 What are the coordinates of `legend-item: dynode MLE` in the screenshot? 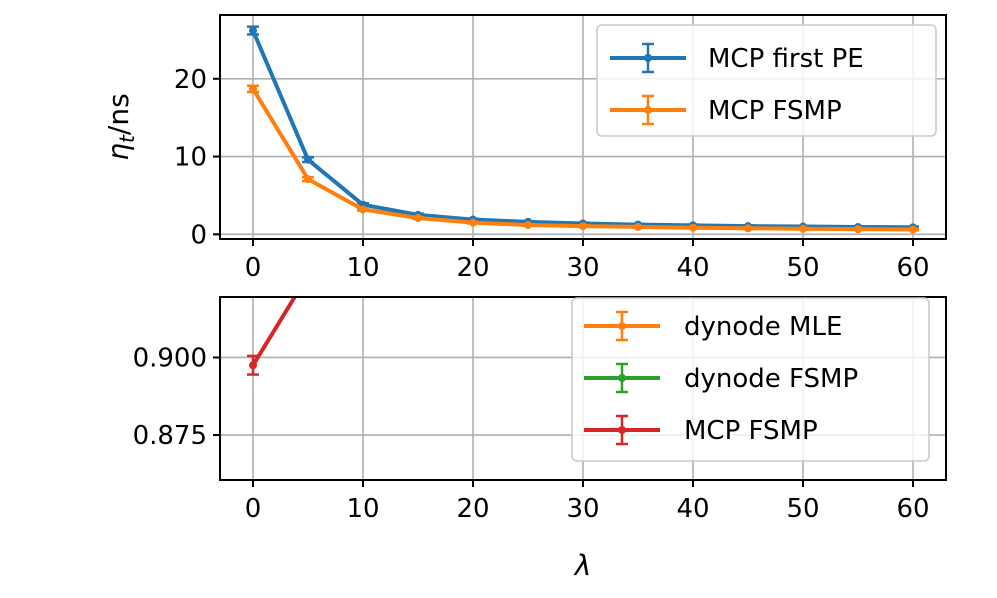 It's located at (713, 326).